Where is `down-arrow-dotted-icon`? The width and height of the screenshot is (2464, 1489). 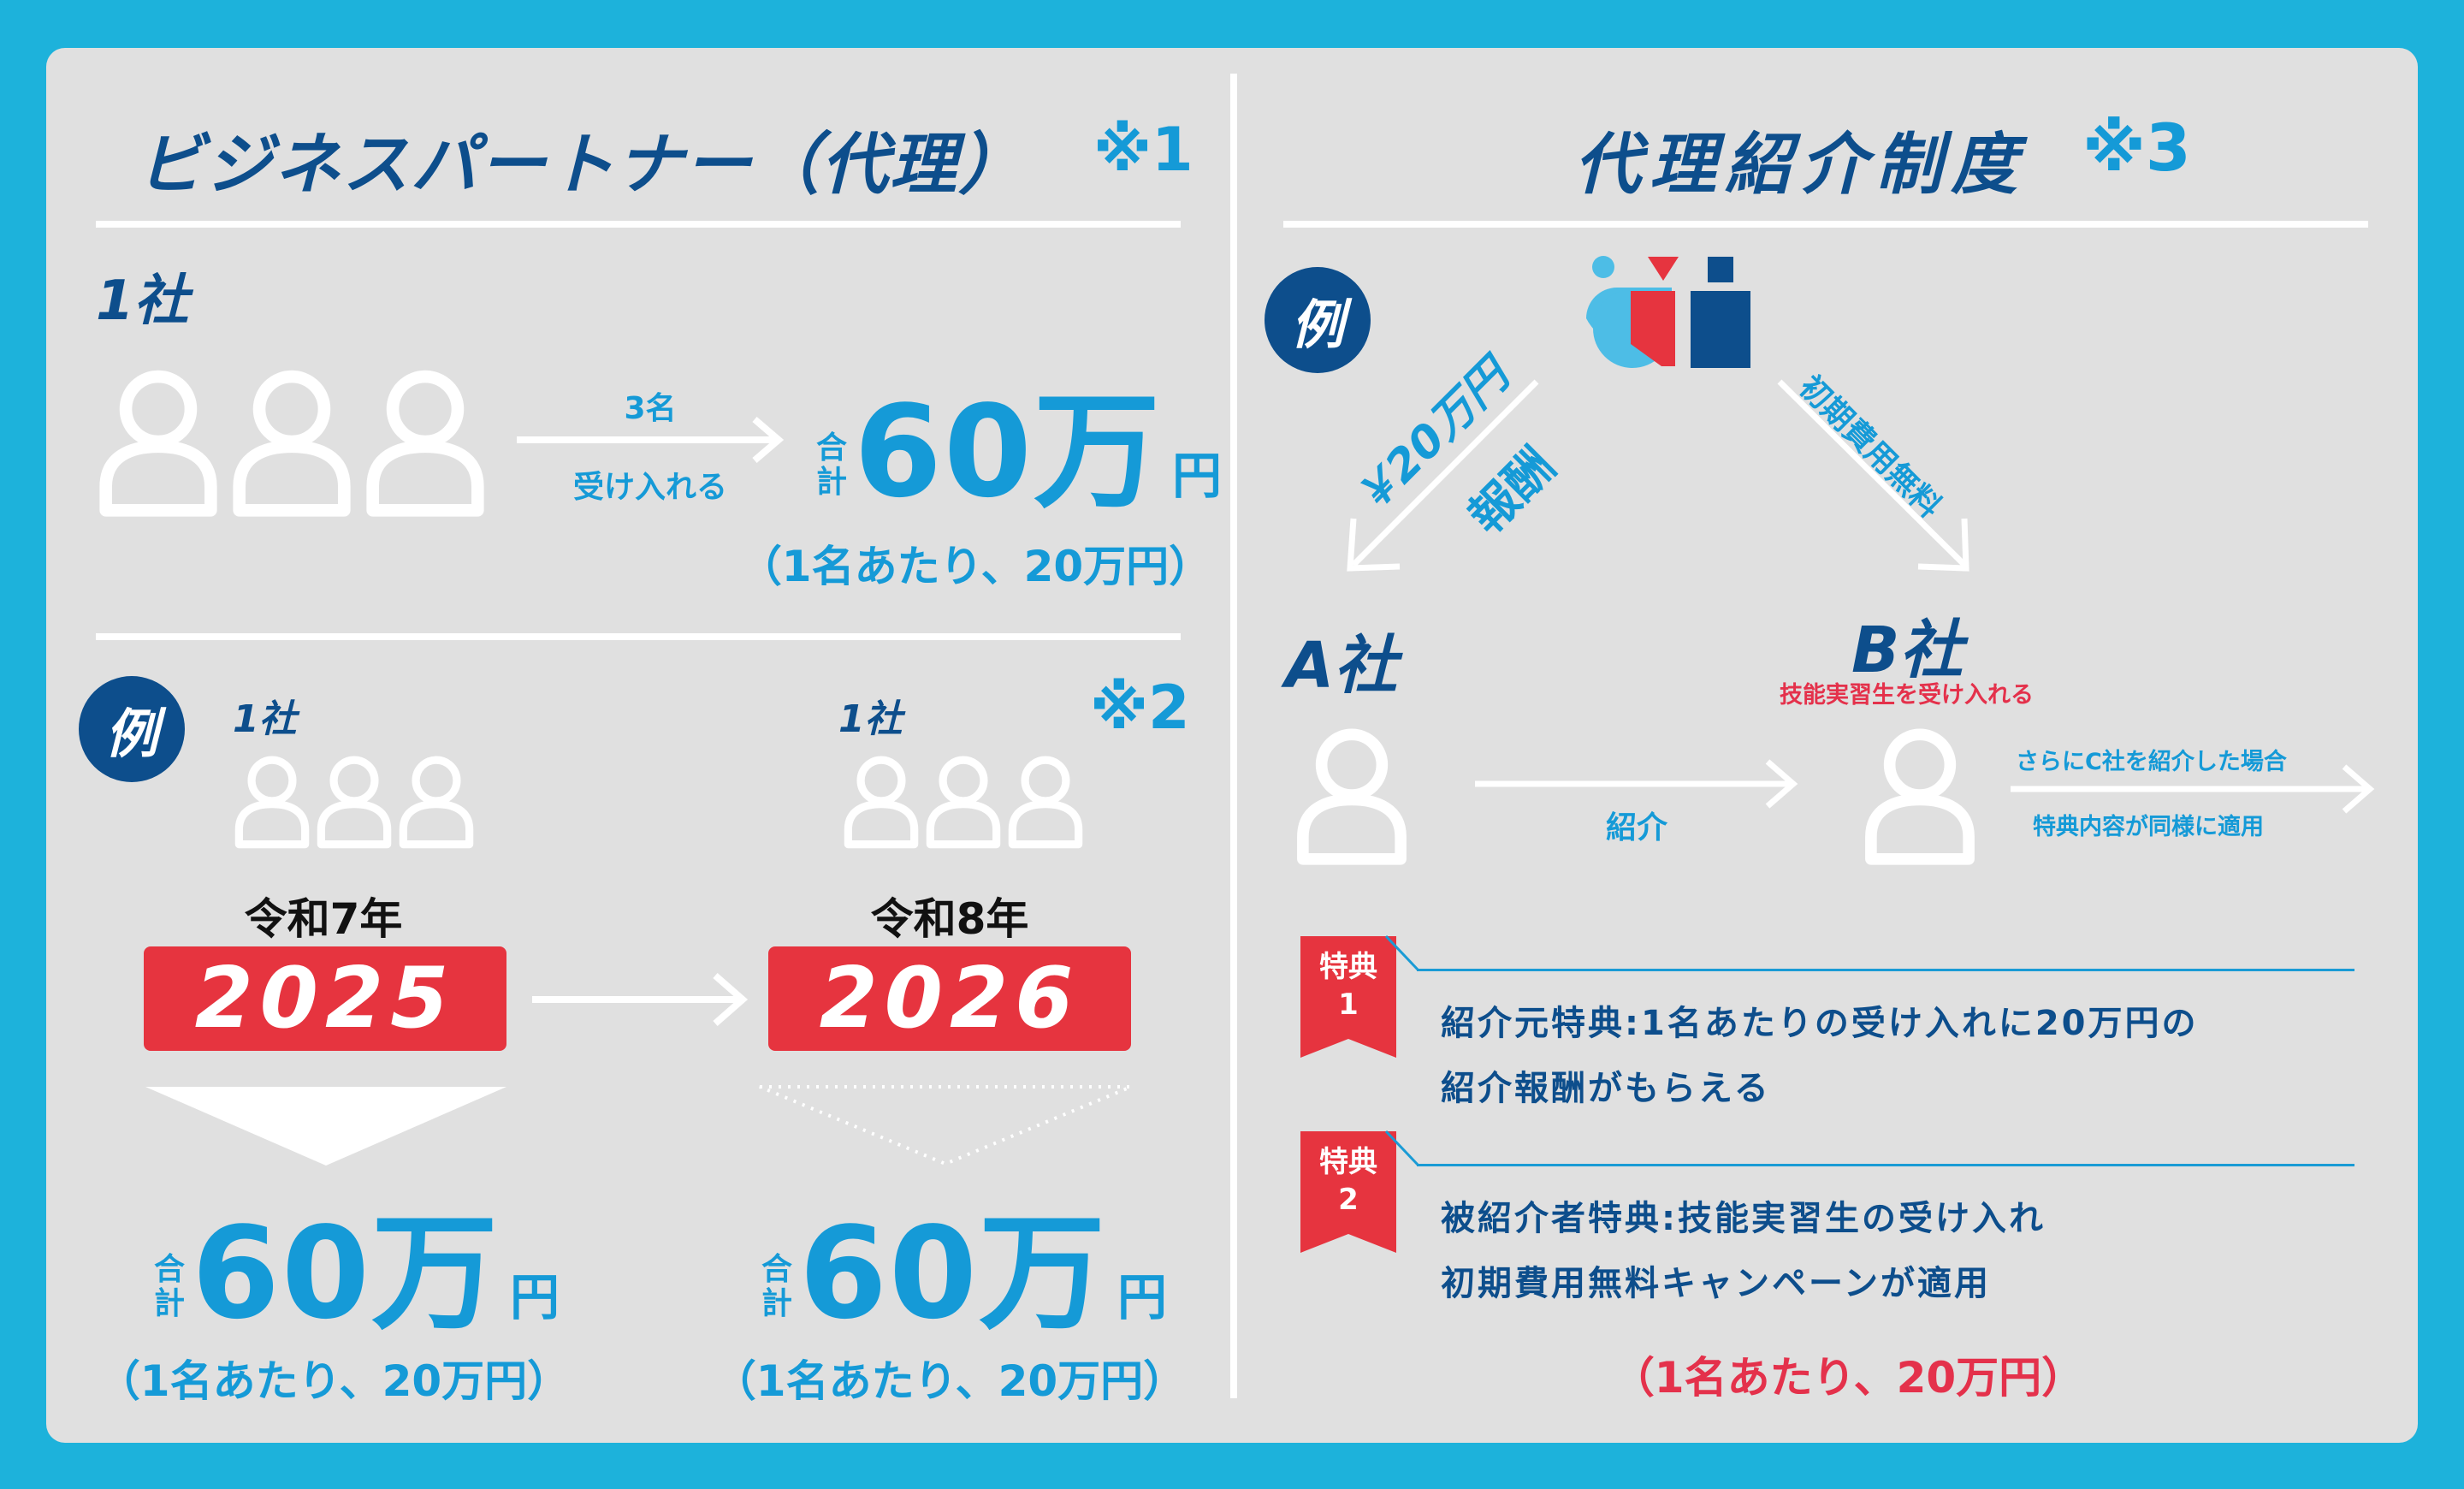
down-arrow-dotted-icon is located at coordinates (945, 1125).